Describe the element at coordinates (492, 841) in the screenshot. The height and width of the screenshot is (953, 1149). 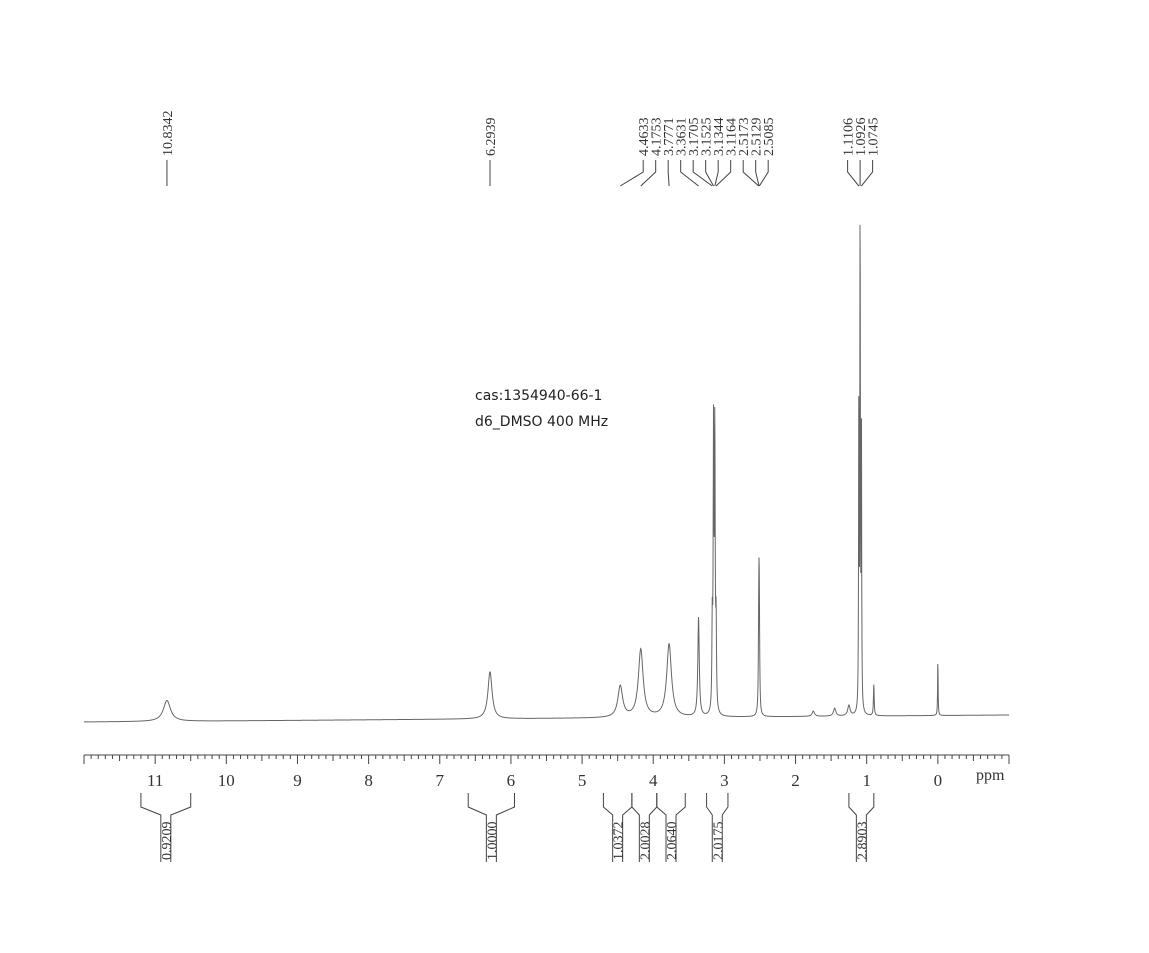
I see `integral-value: 1.0000` at that location.